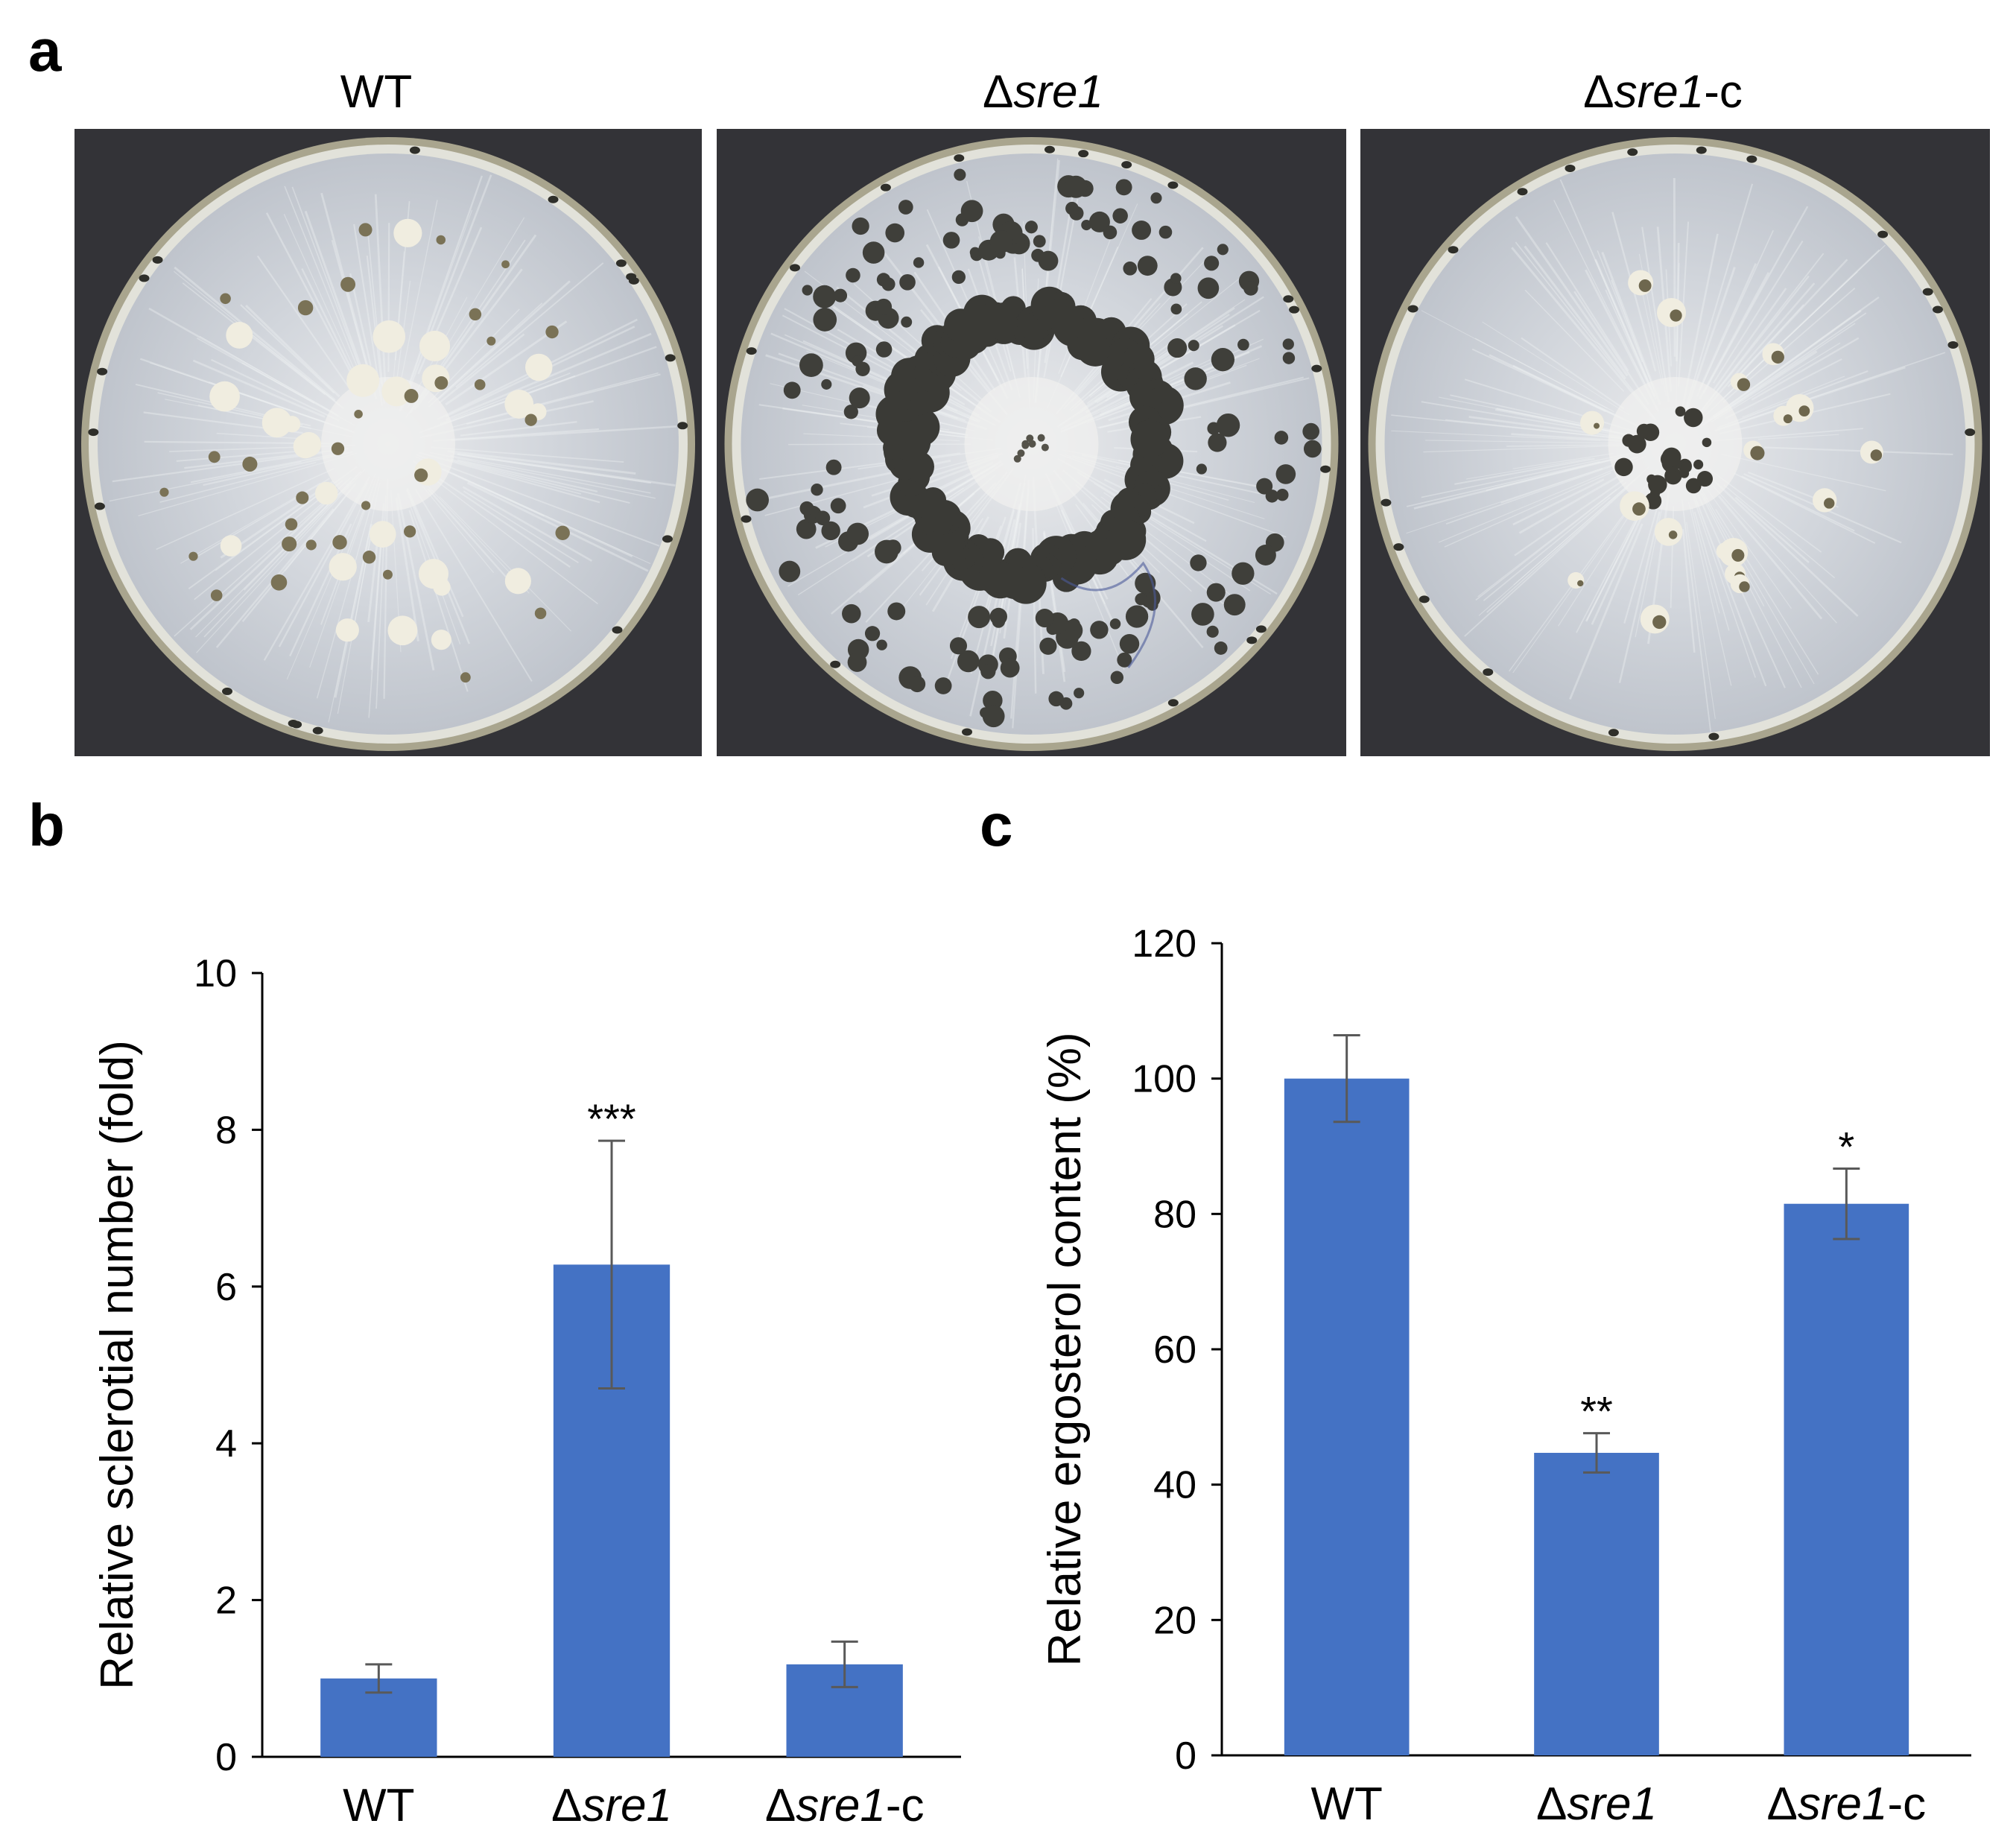 Image resolution: width=2016 pixels, height=1844 pixels. I want to click on x-tick-label: Δsre1-c, so click(1846, 1804).